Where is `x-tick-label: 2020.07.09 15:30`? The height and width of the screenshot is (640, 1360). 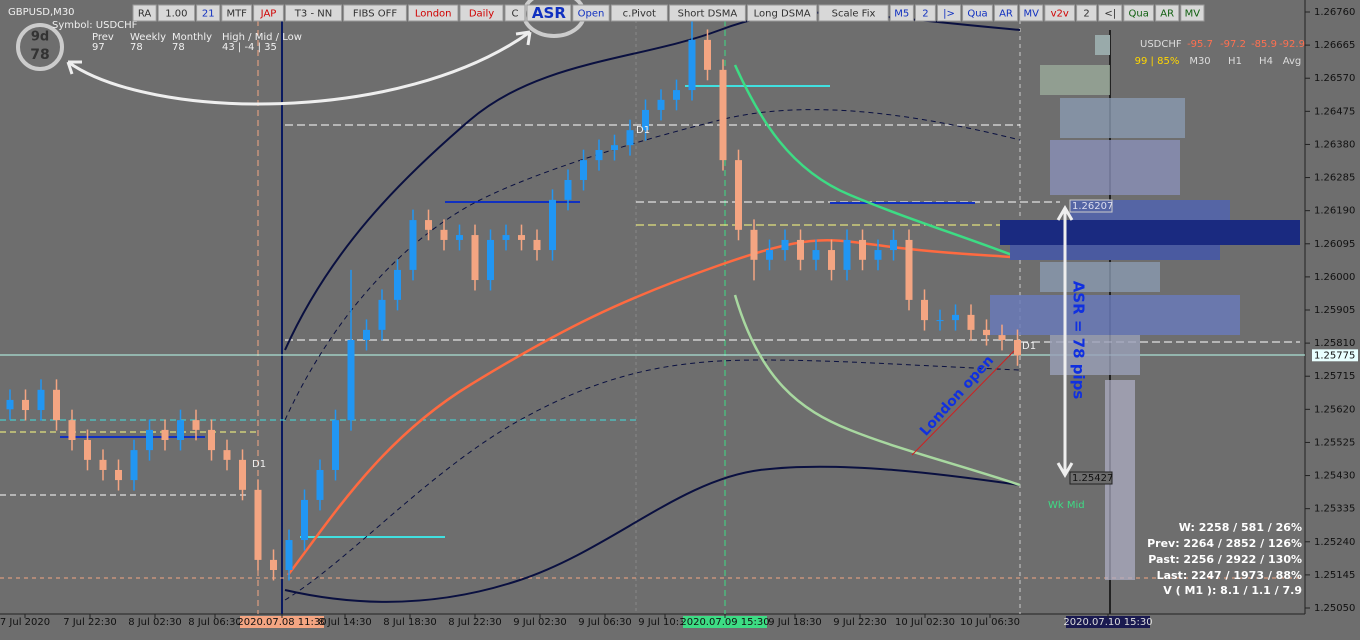 x-tick-label: 2020.07.09 15:30 is located at coordinates (724, 622).